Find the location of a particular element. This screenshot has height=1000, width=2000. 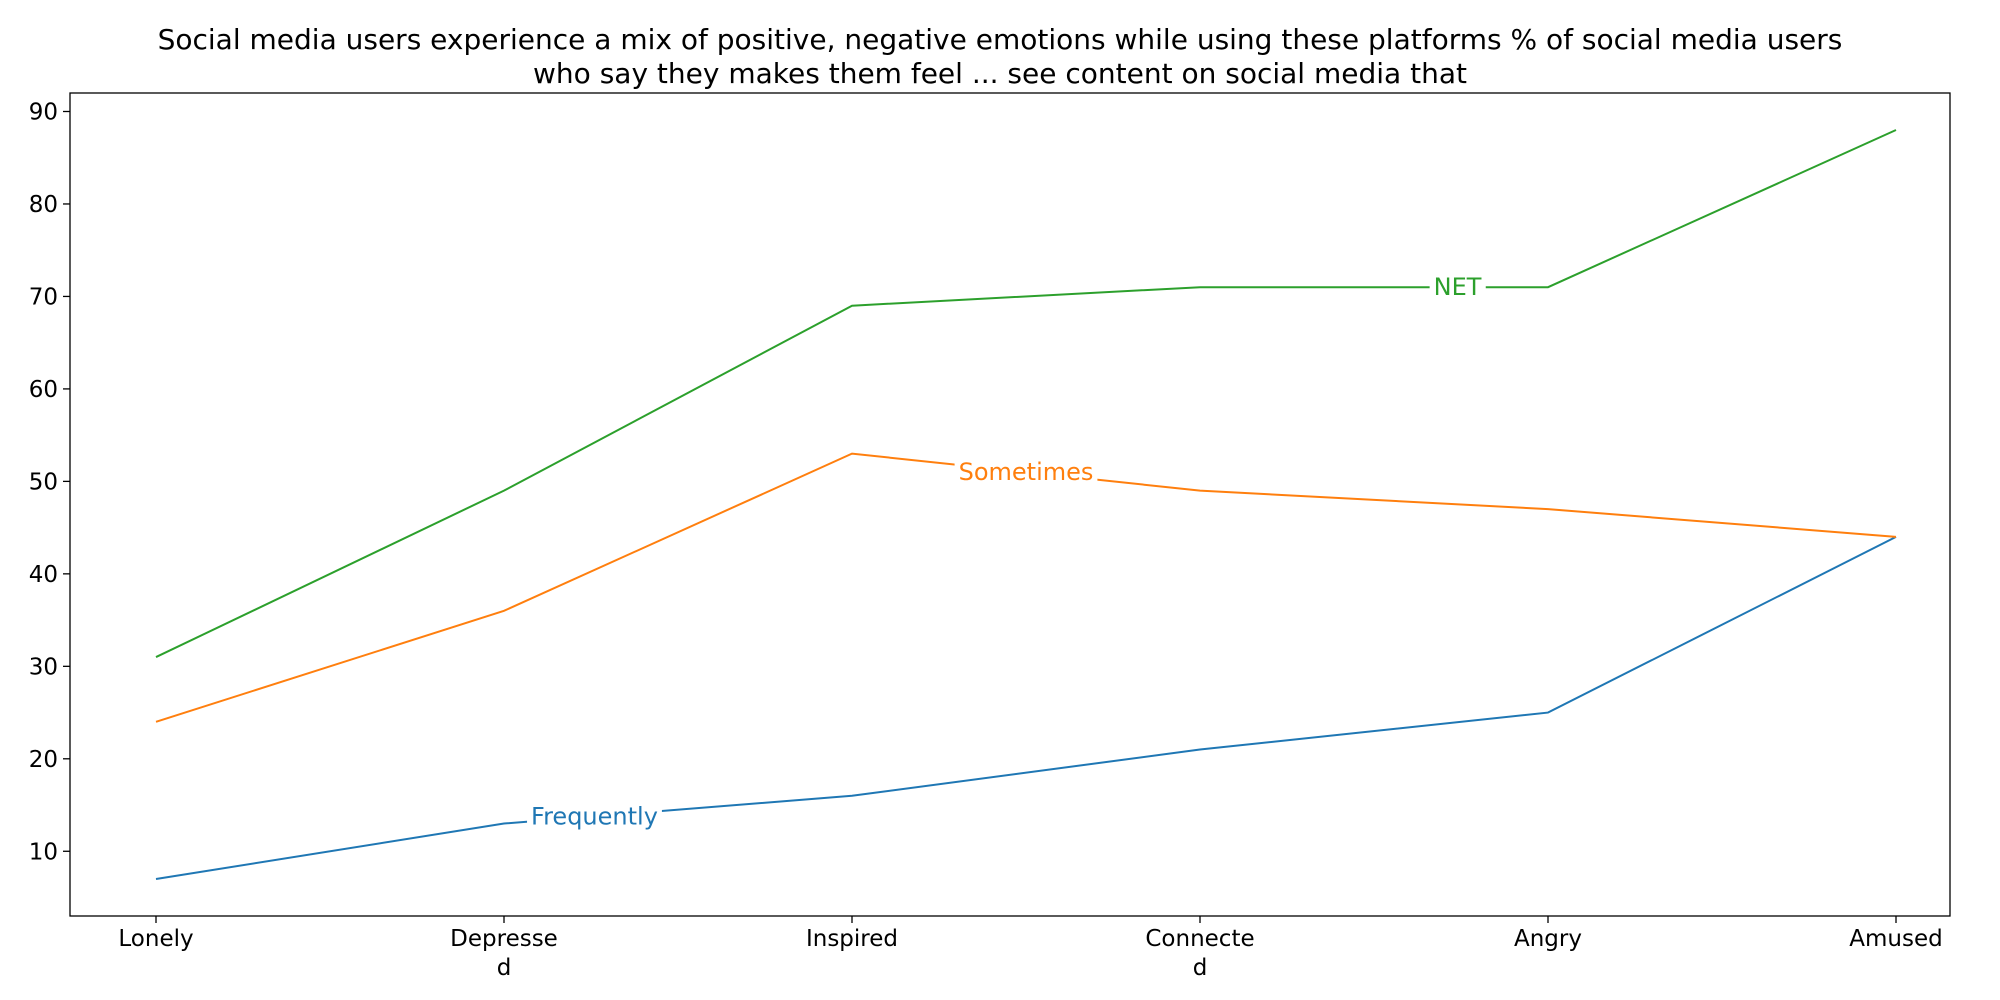

y-tick-label: 10 is located at coordinates (43, 852).